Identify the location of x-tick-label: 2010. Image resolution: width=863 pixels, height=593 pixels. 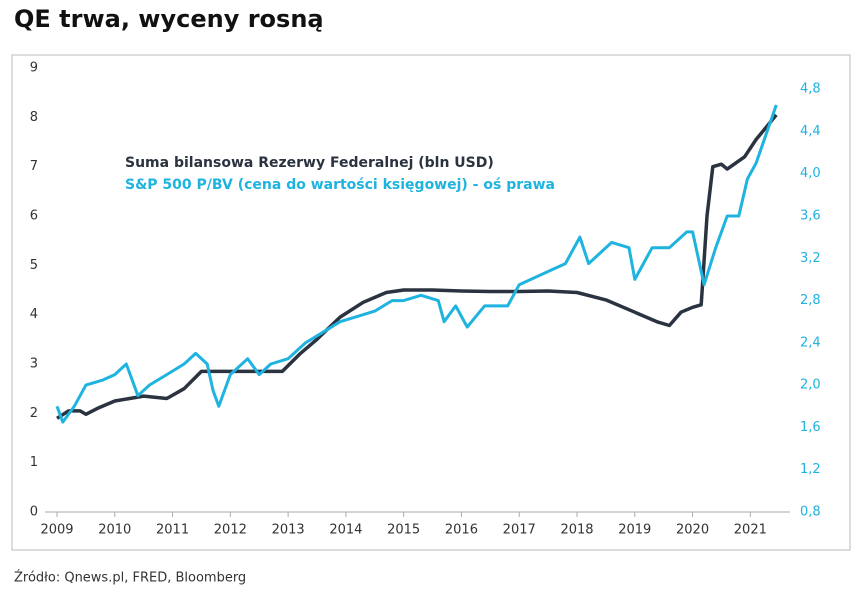
(114, 530).